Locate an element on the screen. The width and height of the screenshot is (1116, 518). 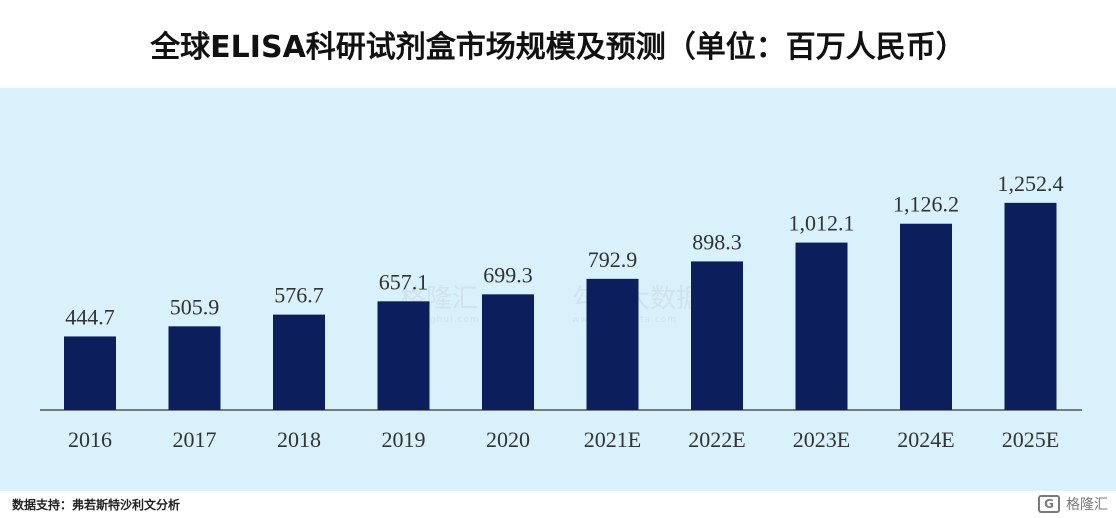
value-label-2017: 505.9 is located at coordinates (195, 306).